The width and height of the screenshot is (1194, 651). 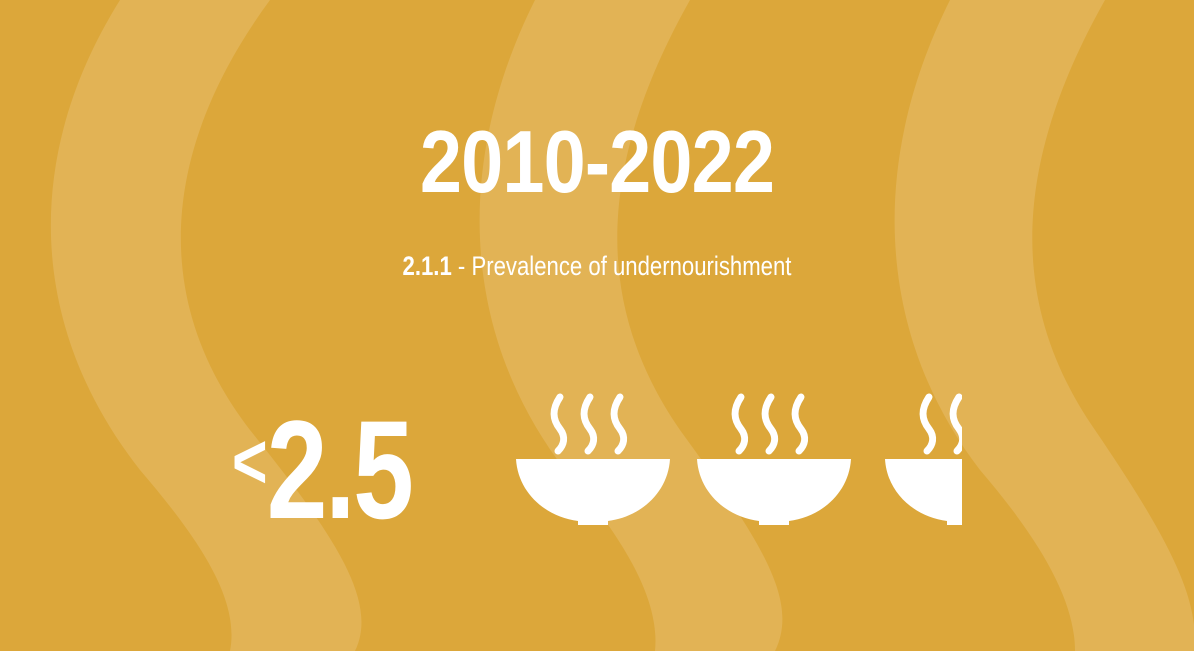 What do you see at coordinates (340, 469) in the screenshot?
I see `prevalence-number: 2.5` at bounding box center [340, 469].